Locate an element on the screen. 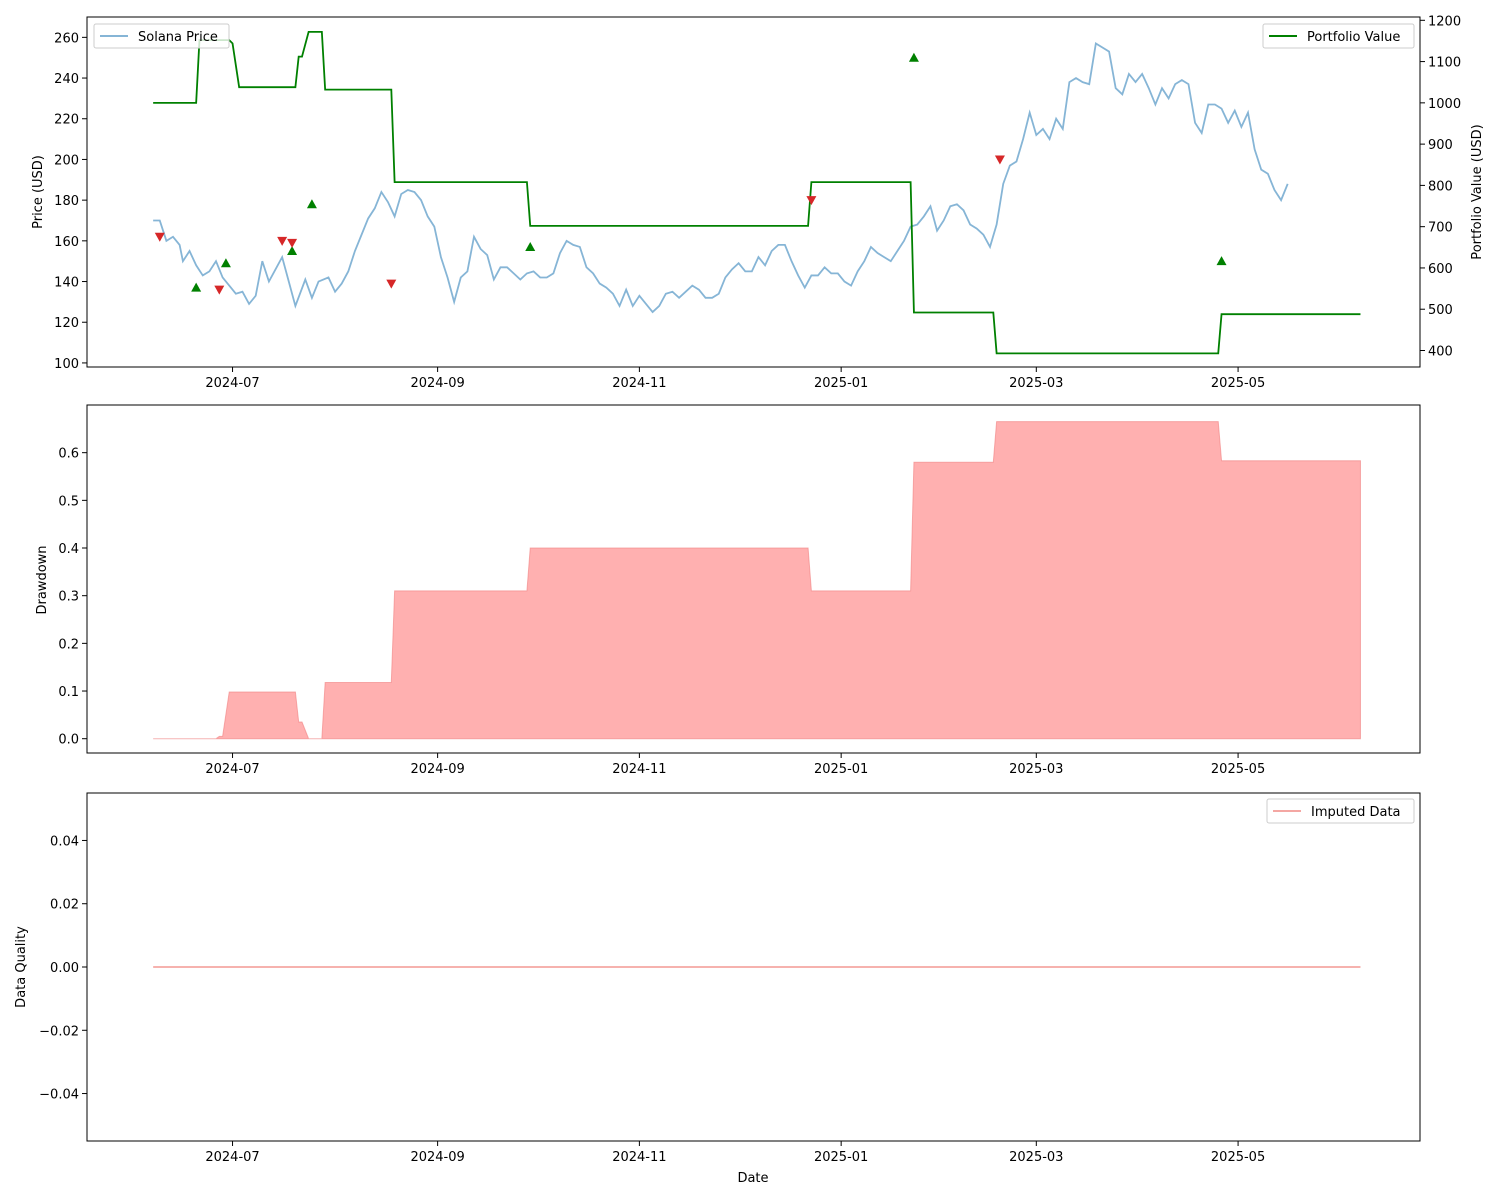 The image size is (1500, 1204). y-tick-label: 700 is located at coordinates (1440, 228).